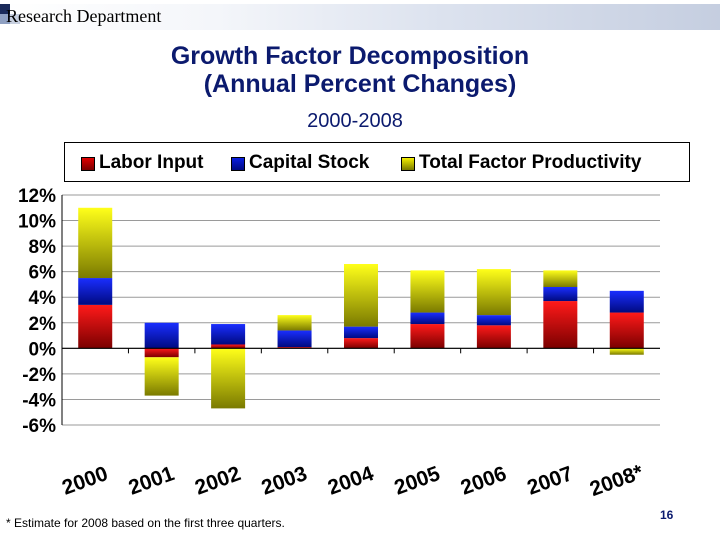  Describe the element at coordinates (417, 481) in the screenshot. I see `x-tick-label: 2005` at that location.